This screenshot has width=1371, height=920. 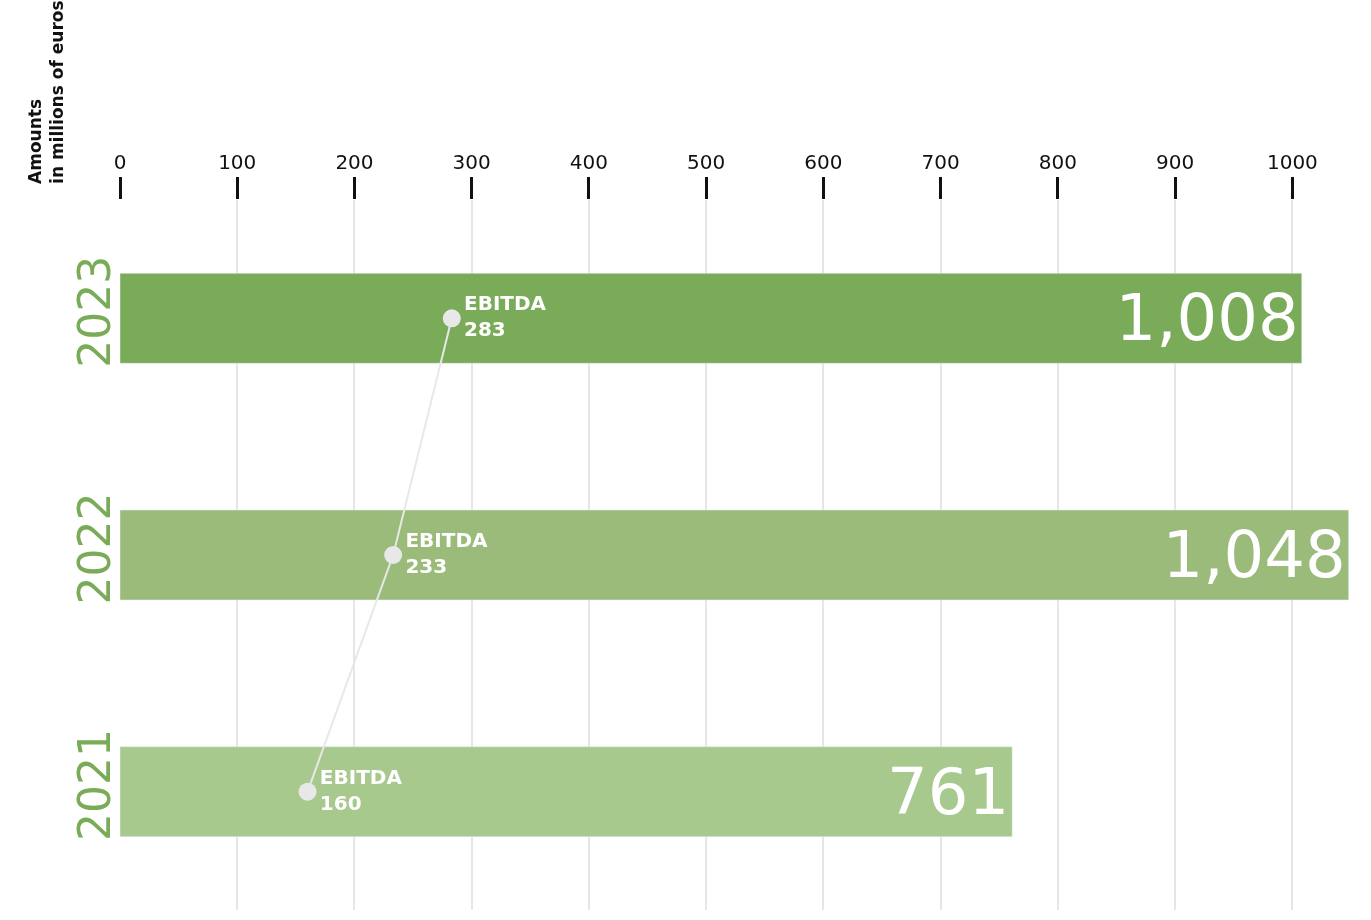 What do you see at coordinates (120, 162) in the screenshot?
I see `x-tick-label: 0` at bounding box center [120, 162].